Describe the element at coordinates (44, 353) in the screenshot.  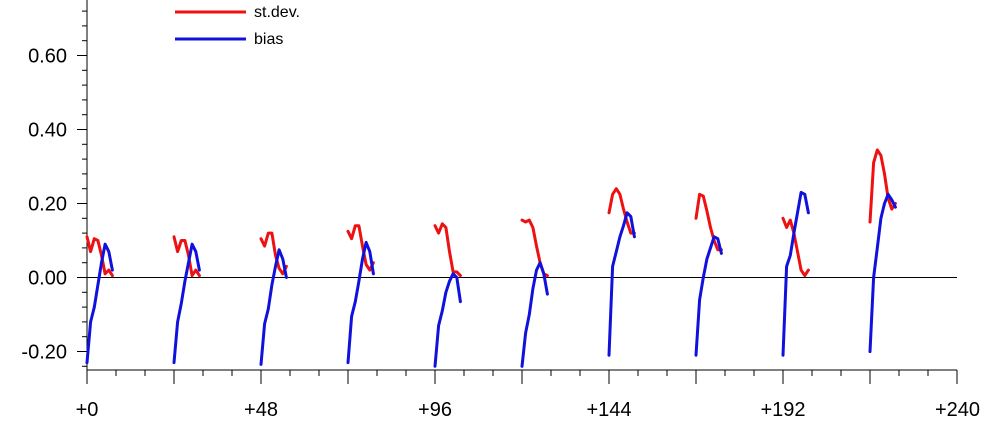
I see `y-tick-label: -0.20` at that location.